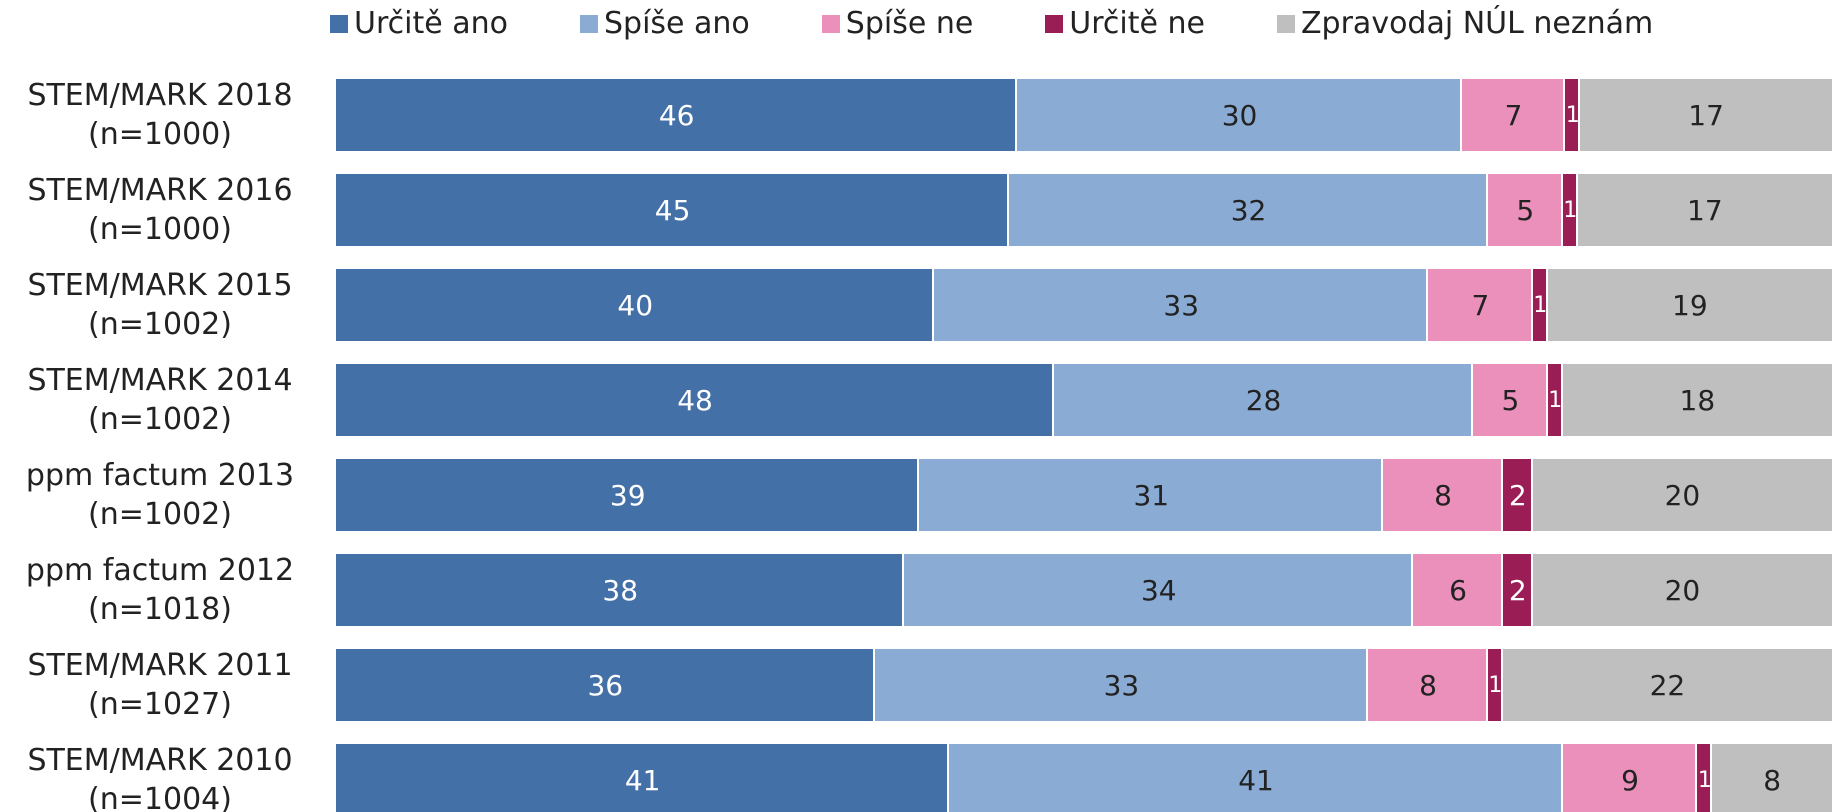 This screenshot has width=1844, height=812. What do you see at coordinates (1465, 23) in the screenshot?
I see `legend-item: Zpravodaj NÚL neznám` at bounding box center [1465, 23].